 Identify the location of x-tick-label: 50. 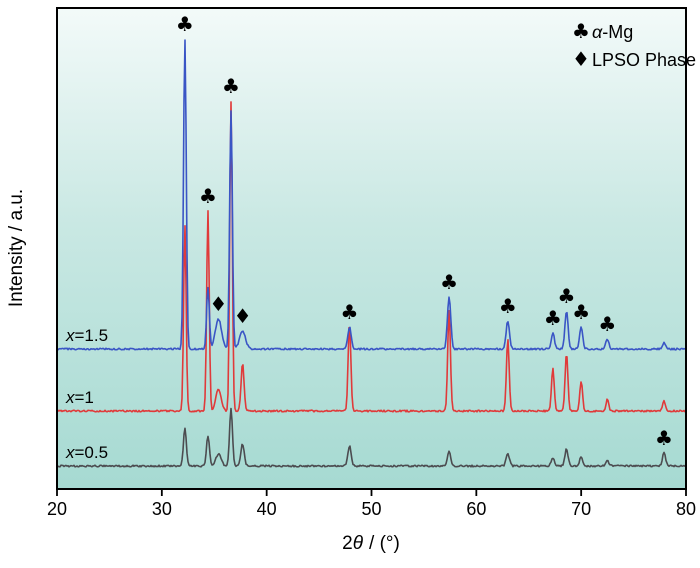
(371, 509).